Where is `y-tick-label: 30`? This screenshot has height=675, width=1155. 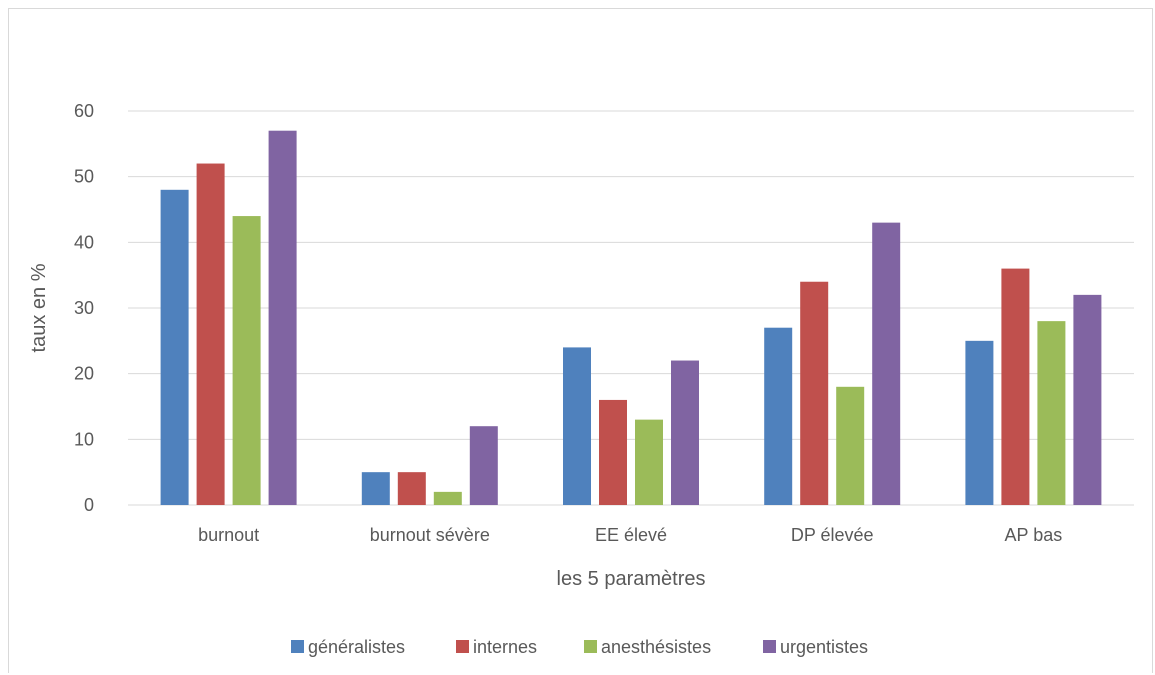
y-tick-label: 30 is located at coordinates (84, 308).